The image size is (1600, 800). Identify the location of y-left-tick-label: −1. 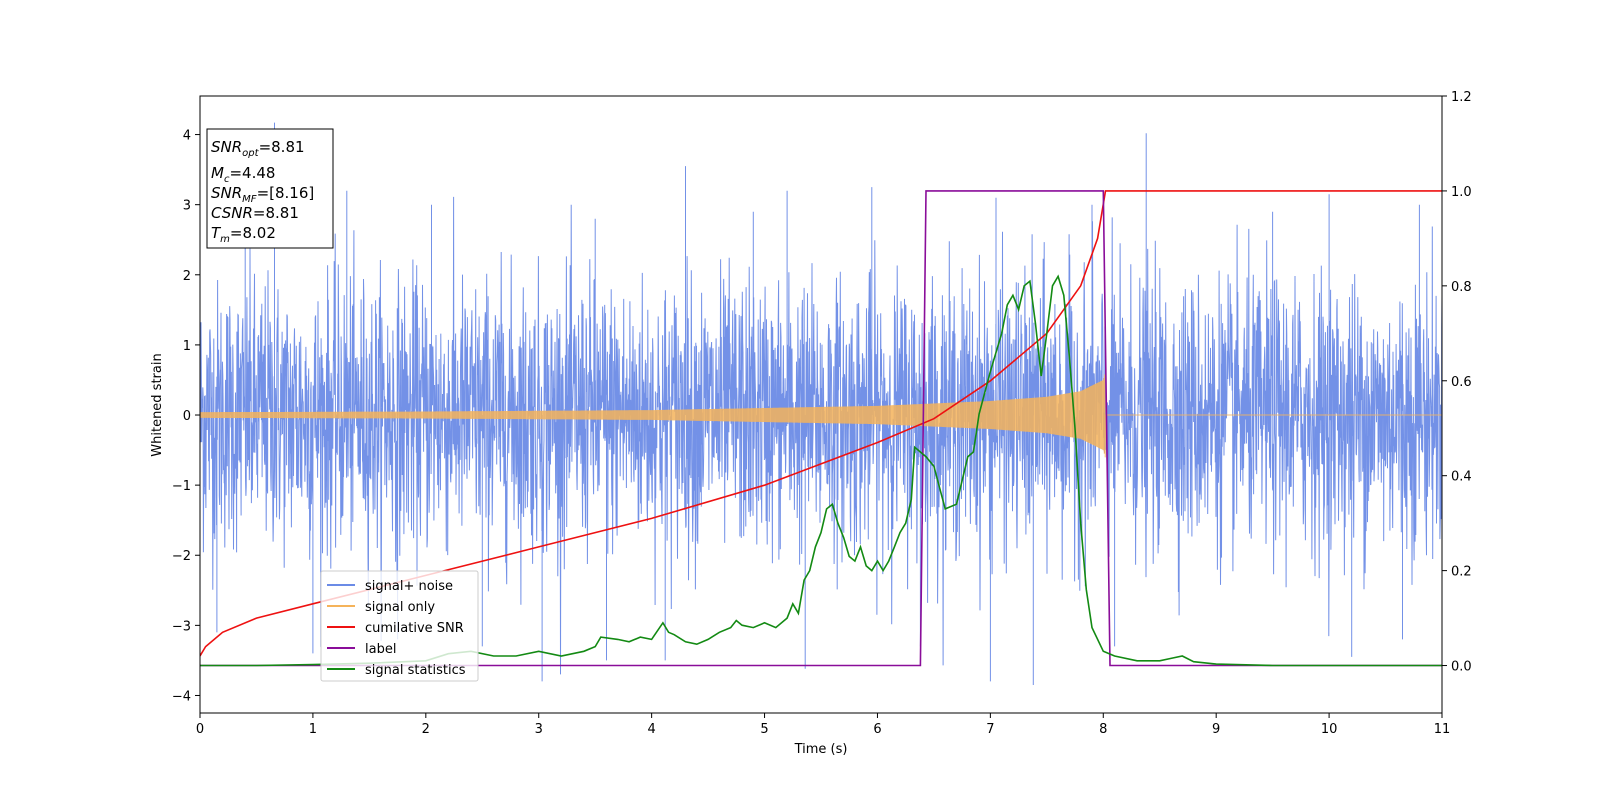
(181, 486).